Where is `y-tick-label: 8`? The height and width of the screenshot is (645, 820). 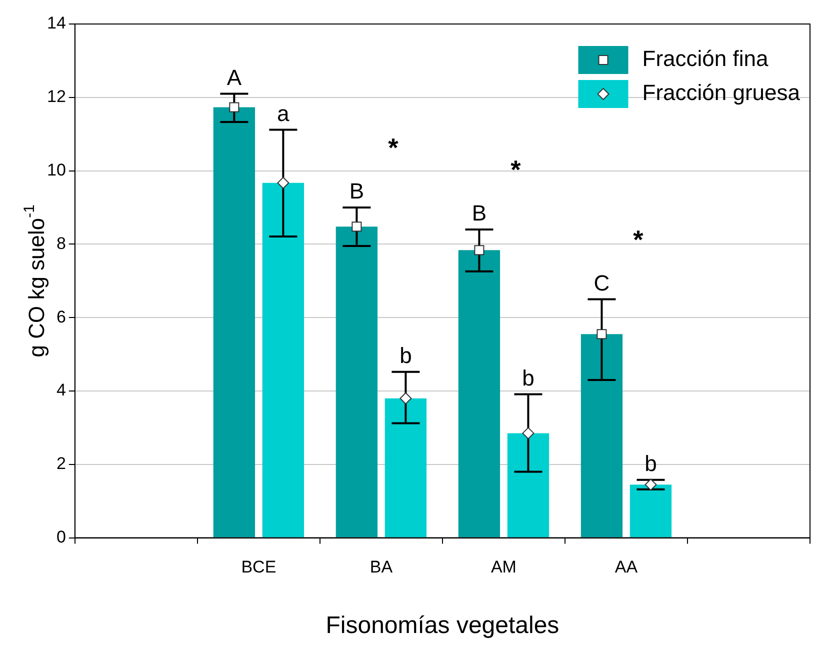 y-tick-label: 8 is located at coordinates (61, 243).